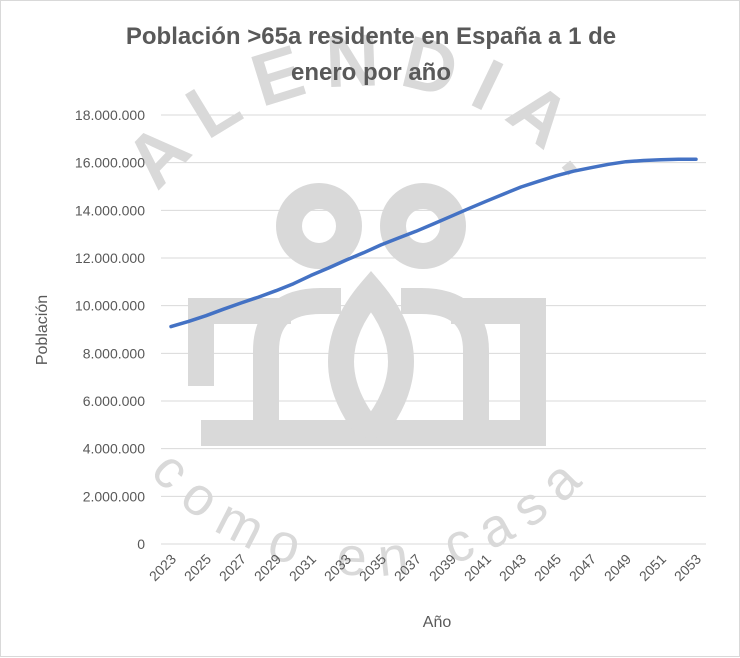 This screenshot has width=740, height=658. What do you see at coordinates (652, 567) in the screenshot?
I see `x-tick-label: 2051` at bounding box center [652, 567].